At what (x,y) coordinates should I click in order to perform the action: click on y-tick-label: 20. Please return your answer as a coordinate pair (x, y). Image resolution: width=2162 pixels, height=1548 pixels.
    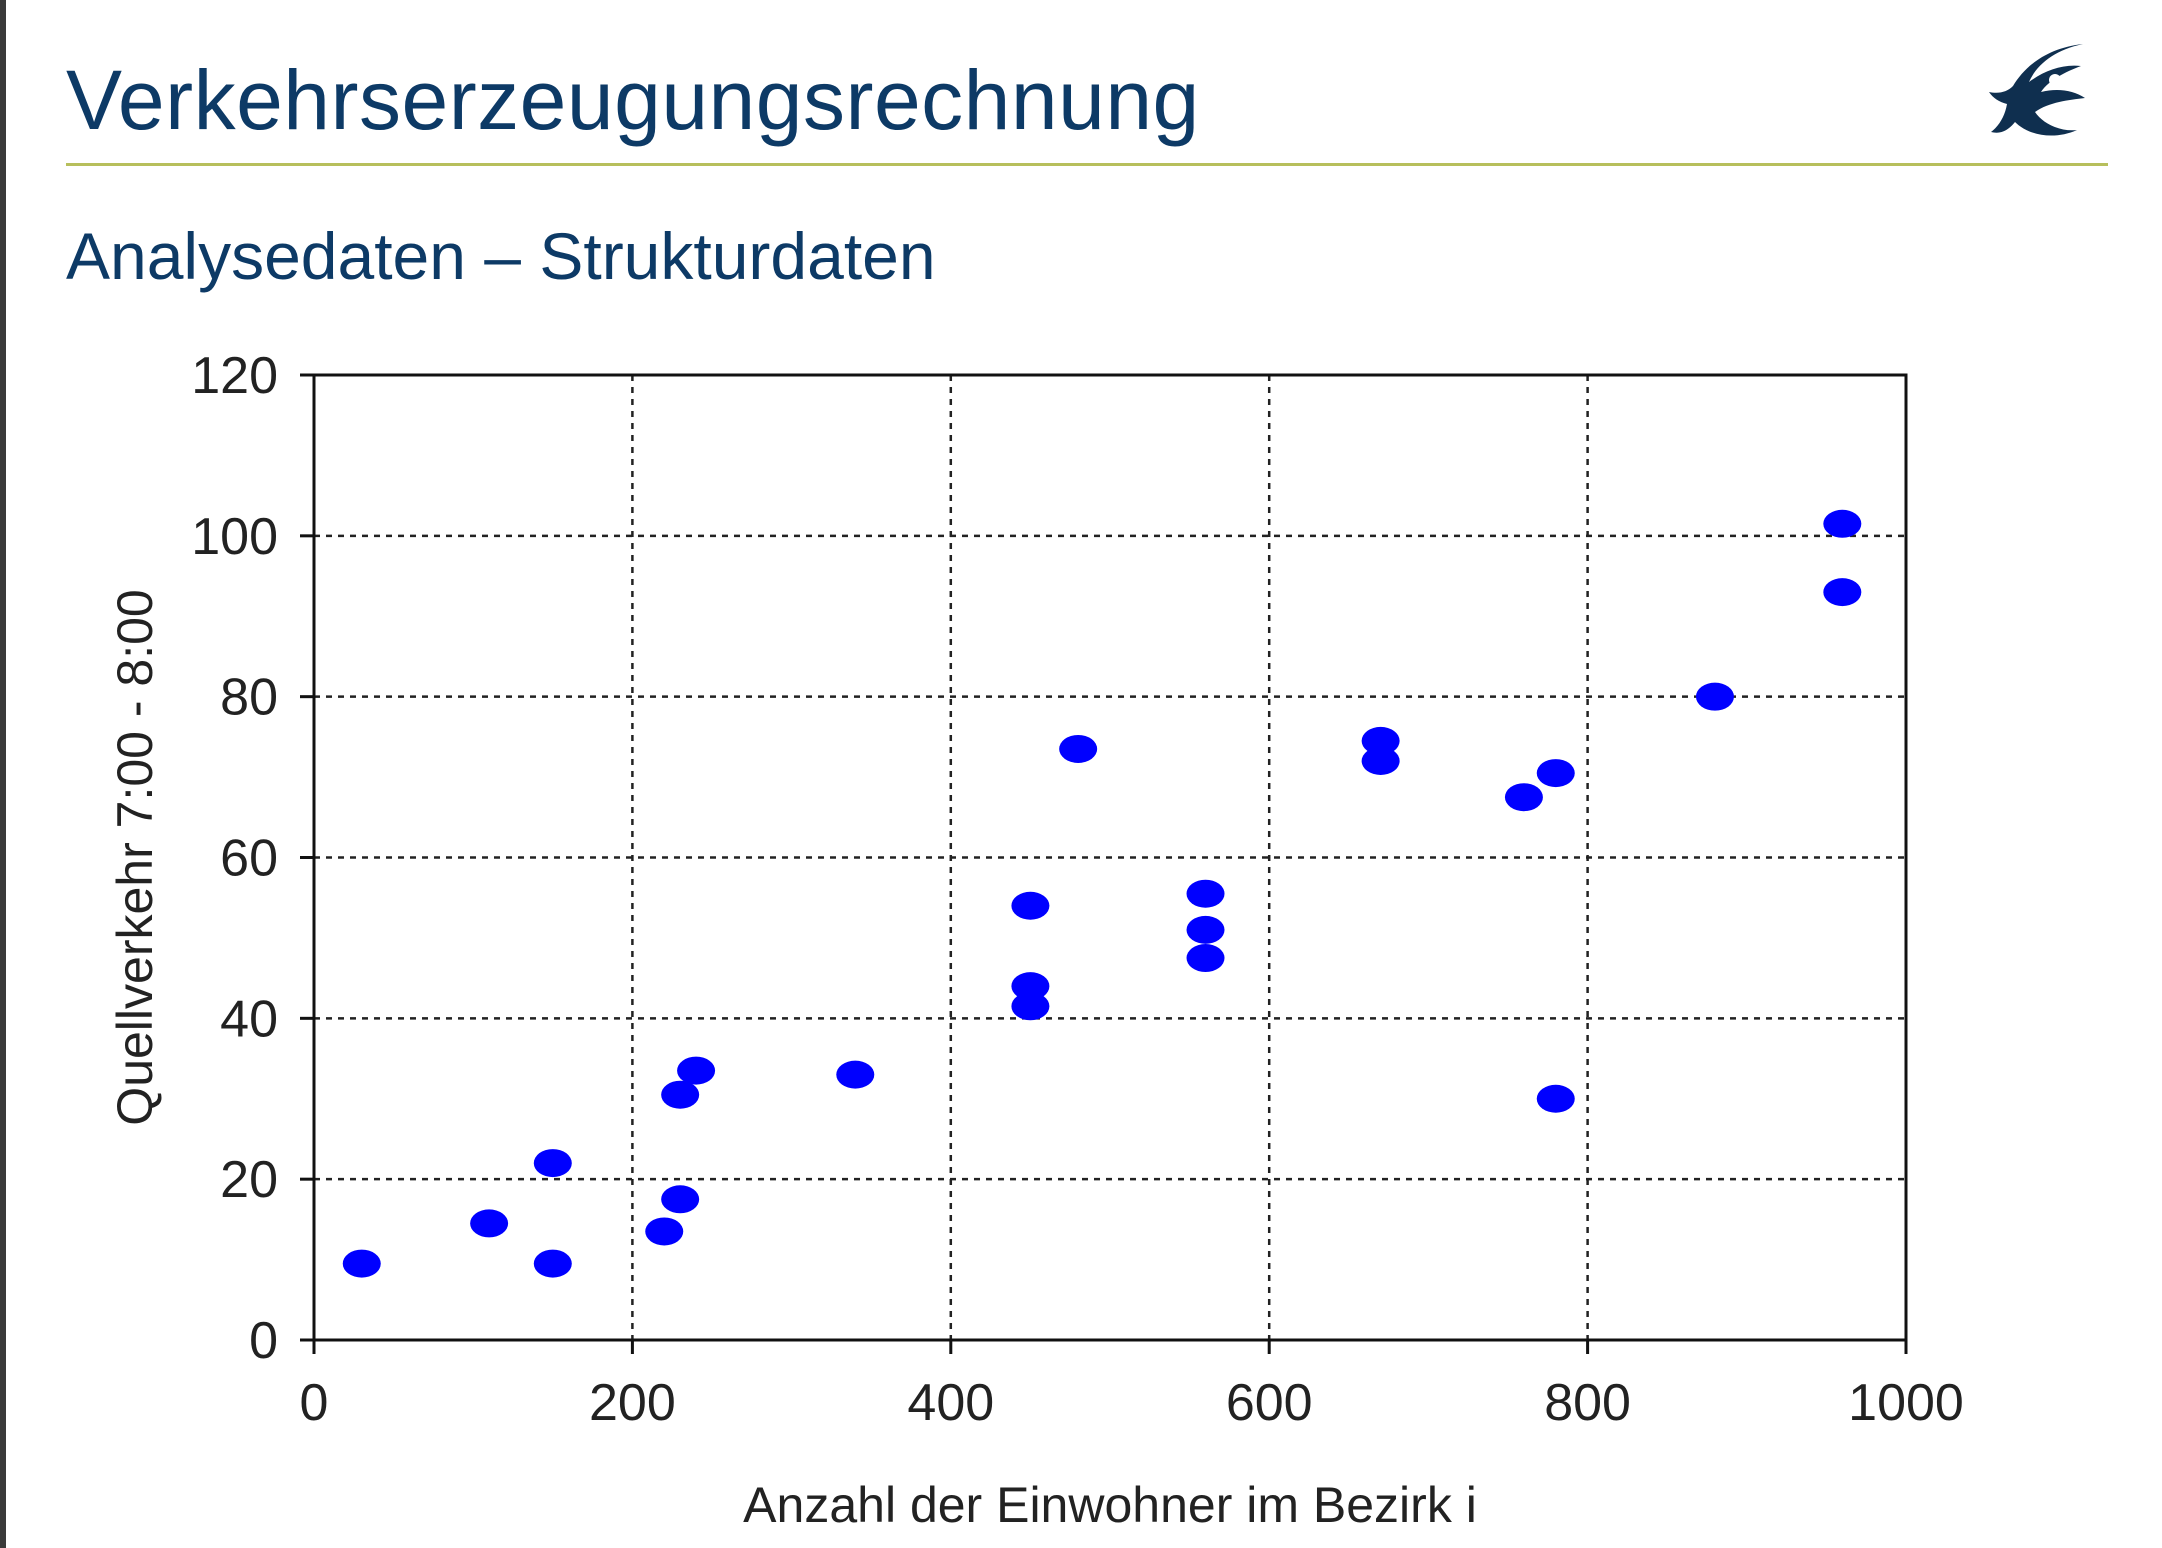
    Looking at the image, I should click on (249, 1180).